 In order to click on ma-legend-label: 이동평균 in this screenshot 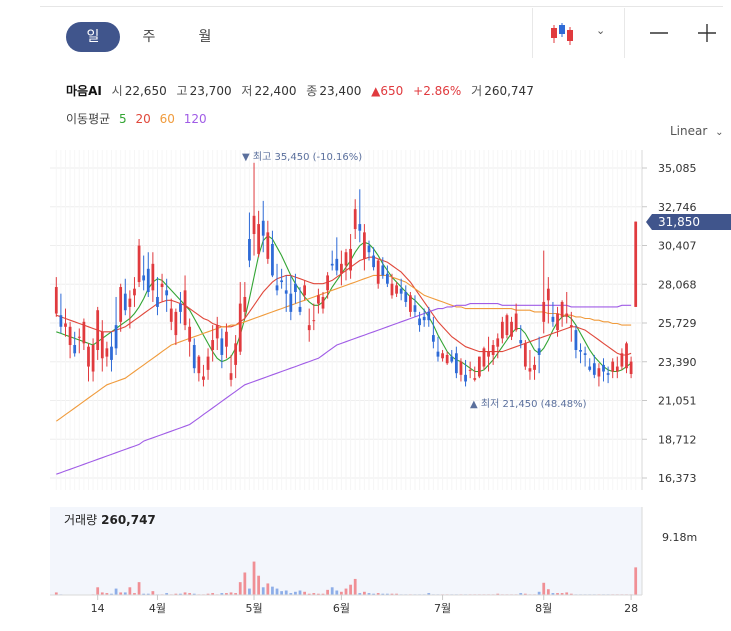, I will do `click(88, 119)`.